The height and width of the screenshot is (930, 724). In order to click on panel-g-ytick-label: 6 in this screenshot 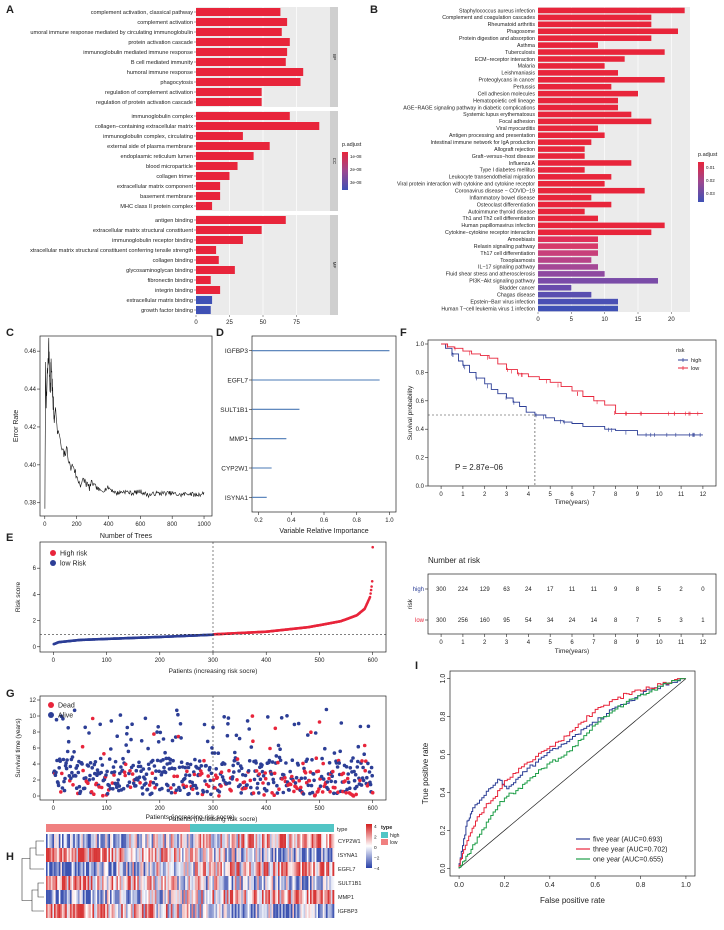, I will do `click(35, 749)`.